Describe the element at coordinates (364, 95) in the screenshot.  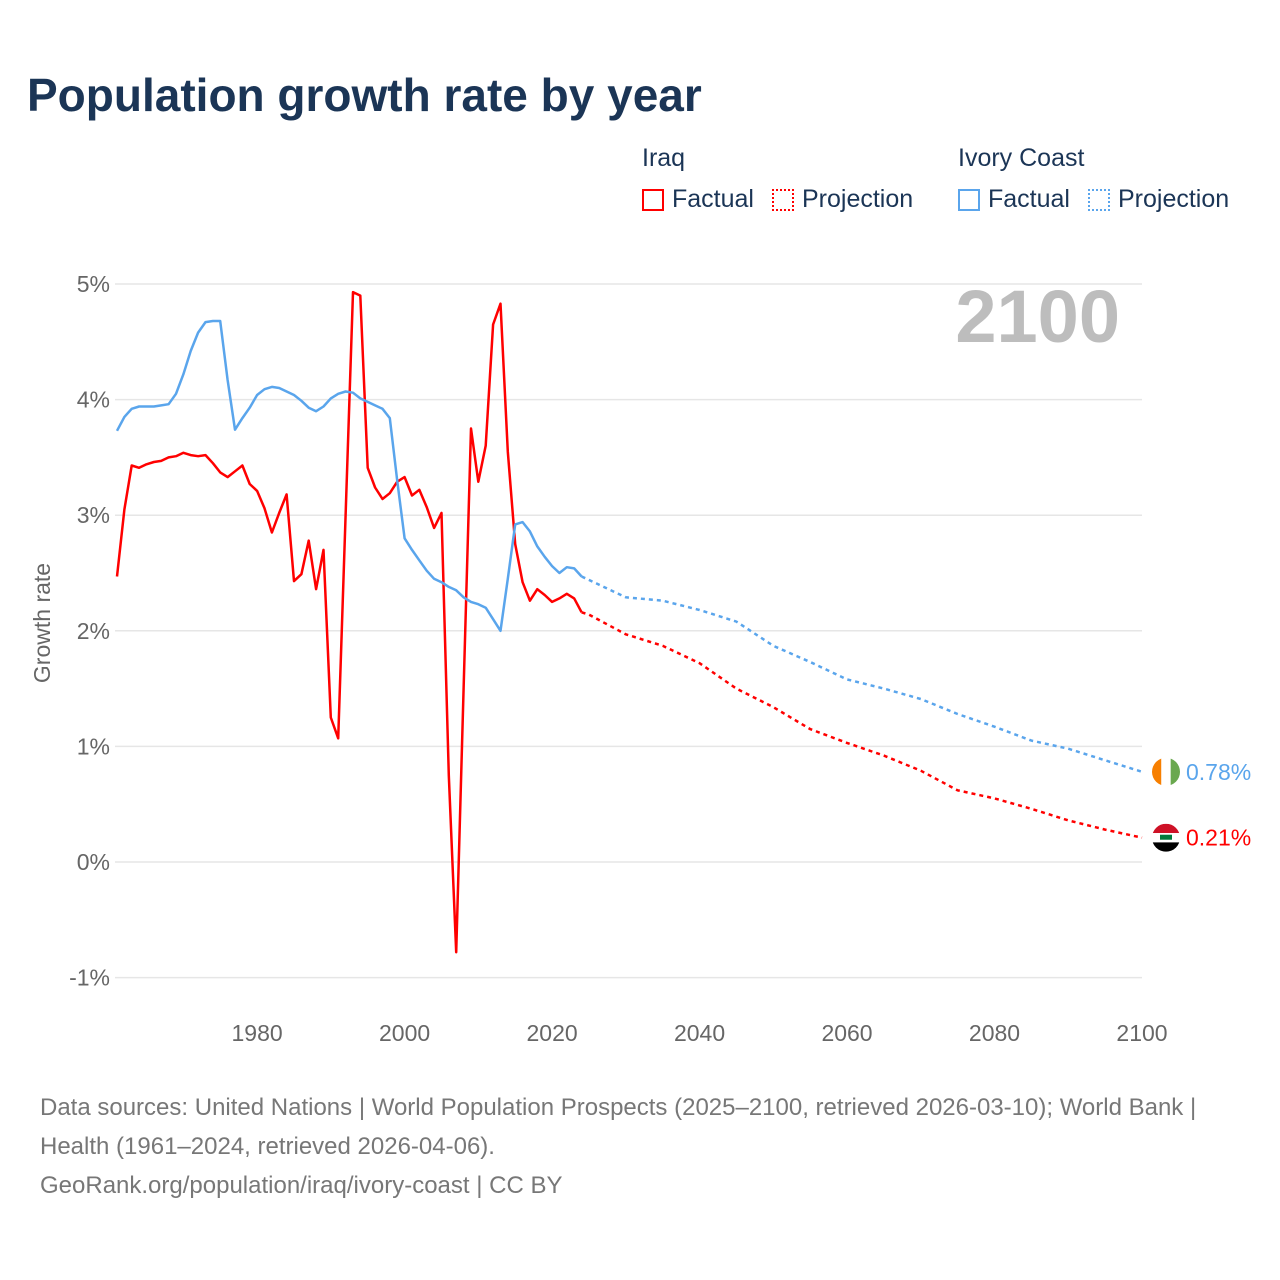
I see `chart-title: Population growth rate by year` at that location.